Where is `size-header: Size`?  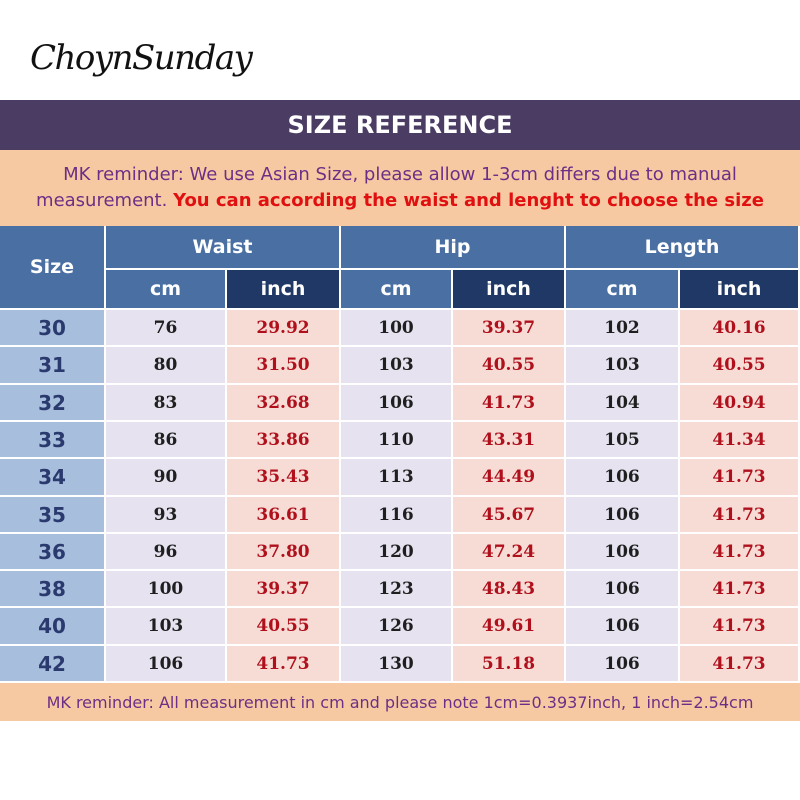
size-header: Size is located at coordinates (53, 268).